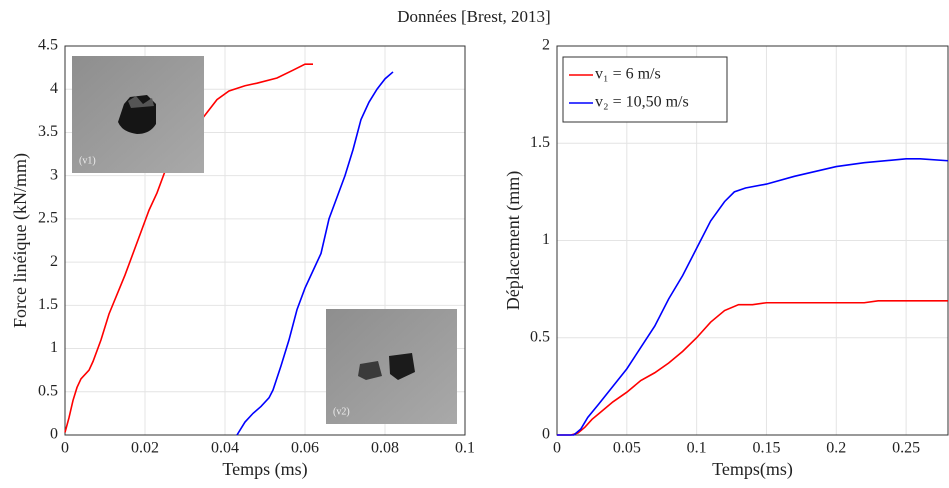  I want to click on legend-label: v₂ = 10,50 m/s, so click(642, 102).